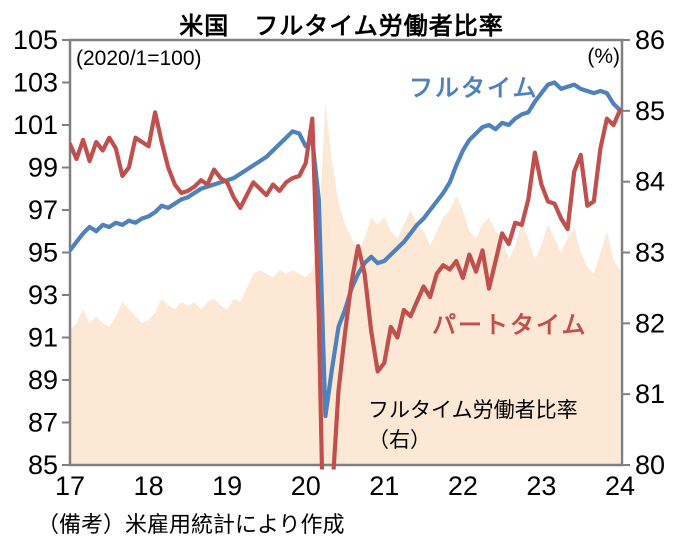 This screenshot has height=545, width=683. Describe the element at coordinates (463, 486) in the screenshot. I see `x-axis-tick-label: 22` at that location.